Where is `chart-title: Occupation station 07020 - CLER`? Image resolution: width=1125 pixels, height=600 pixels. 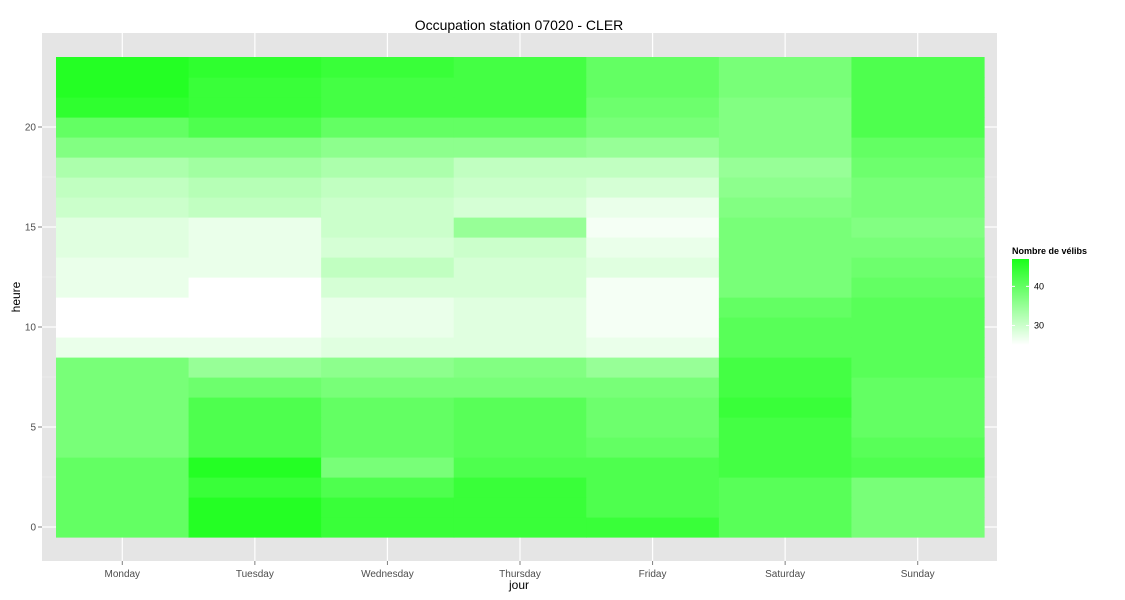
chart-title: Occupation station 07020 - CLER is located at coordinates (519, 25).